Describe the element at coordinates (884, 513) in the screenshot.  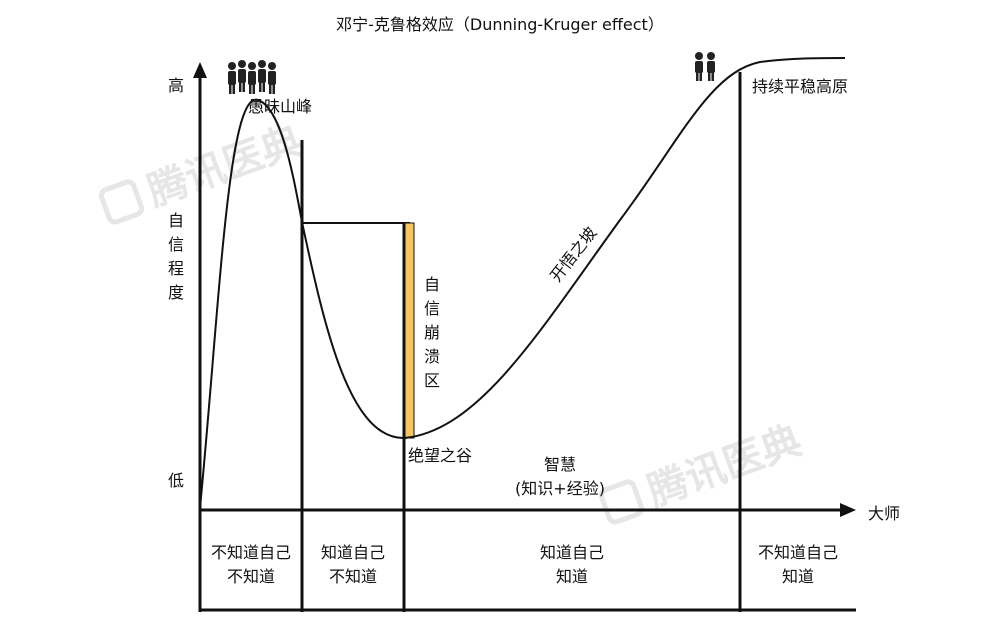
I see `x-axis-end-label: 大师` at that location.